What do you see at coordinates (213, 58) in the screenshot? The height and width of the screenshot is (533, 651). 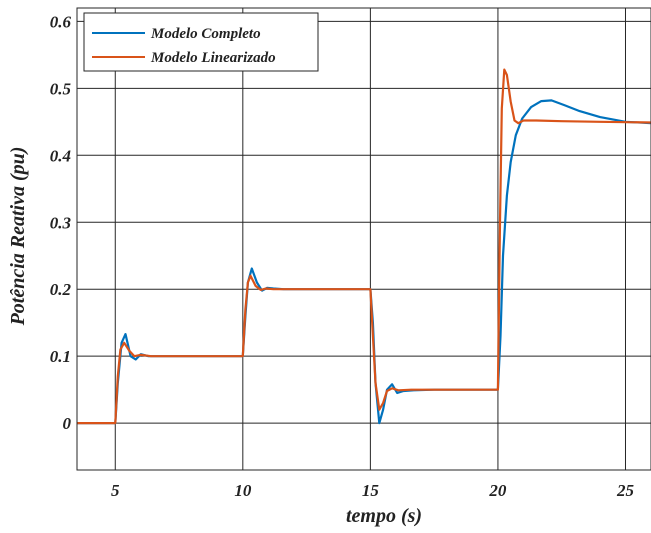 I see `legend-label-linearizado: Modelo Linearizado` at bounding box center [213, 58].